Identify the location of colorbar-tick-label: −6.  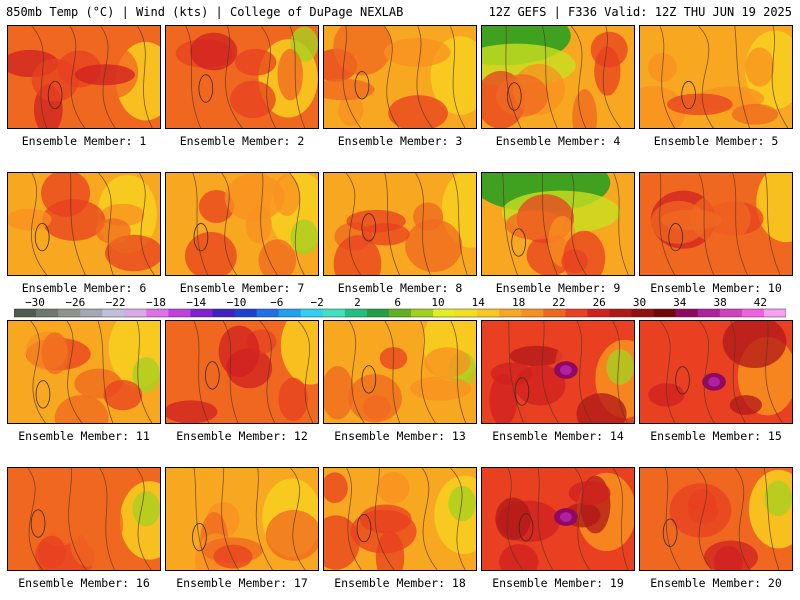
(277, 302).